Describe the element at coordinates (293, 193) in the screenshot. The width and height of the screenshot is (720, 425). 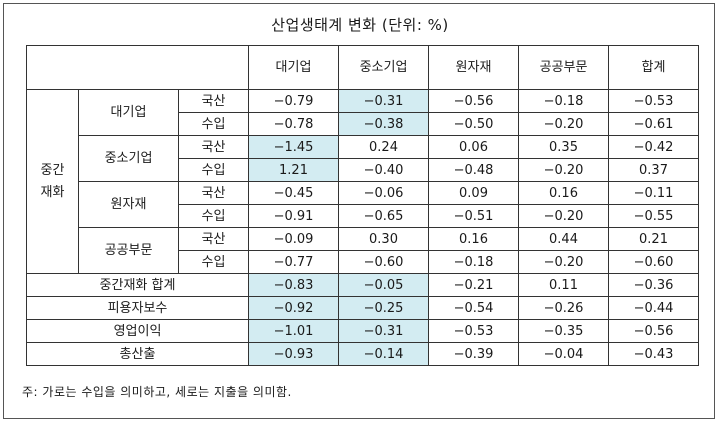
I see `value-cell: −0.45` at that location.